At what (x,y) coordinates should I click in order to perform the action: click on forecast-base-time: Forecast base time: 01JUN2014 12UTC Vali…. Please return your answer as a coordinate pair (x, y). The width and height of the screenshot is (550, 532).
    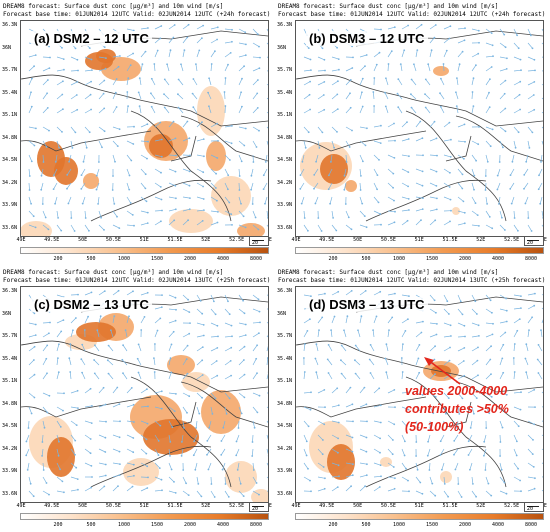
    Looking at the image, I should click on (412, 14).